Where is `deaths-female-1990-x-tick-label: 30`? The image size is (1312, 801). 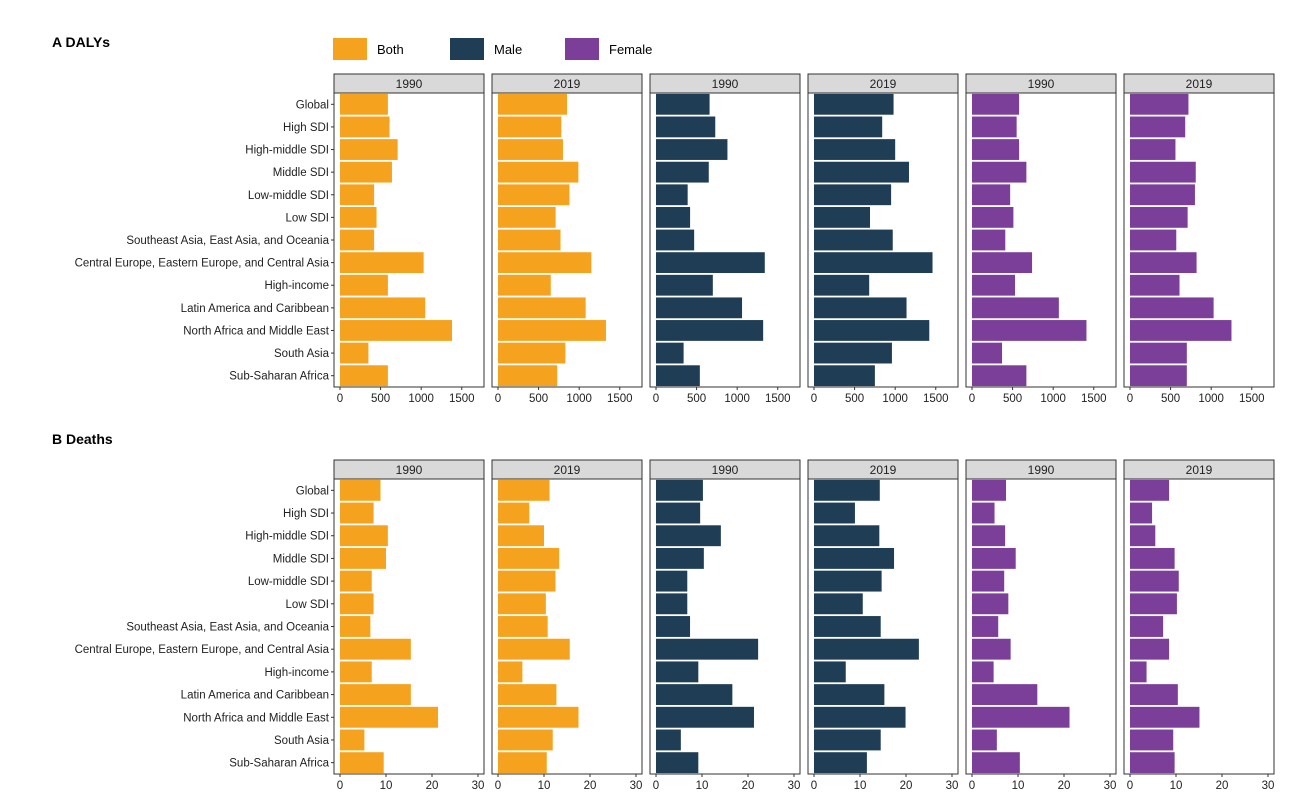 deaths-female-1990-x-tick-label: 30 is located at coordinates (1110, 786).